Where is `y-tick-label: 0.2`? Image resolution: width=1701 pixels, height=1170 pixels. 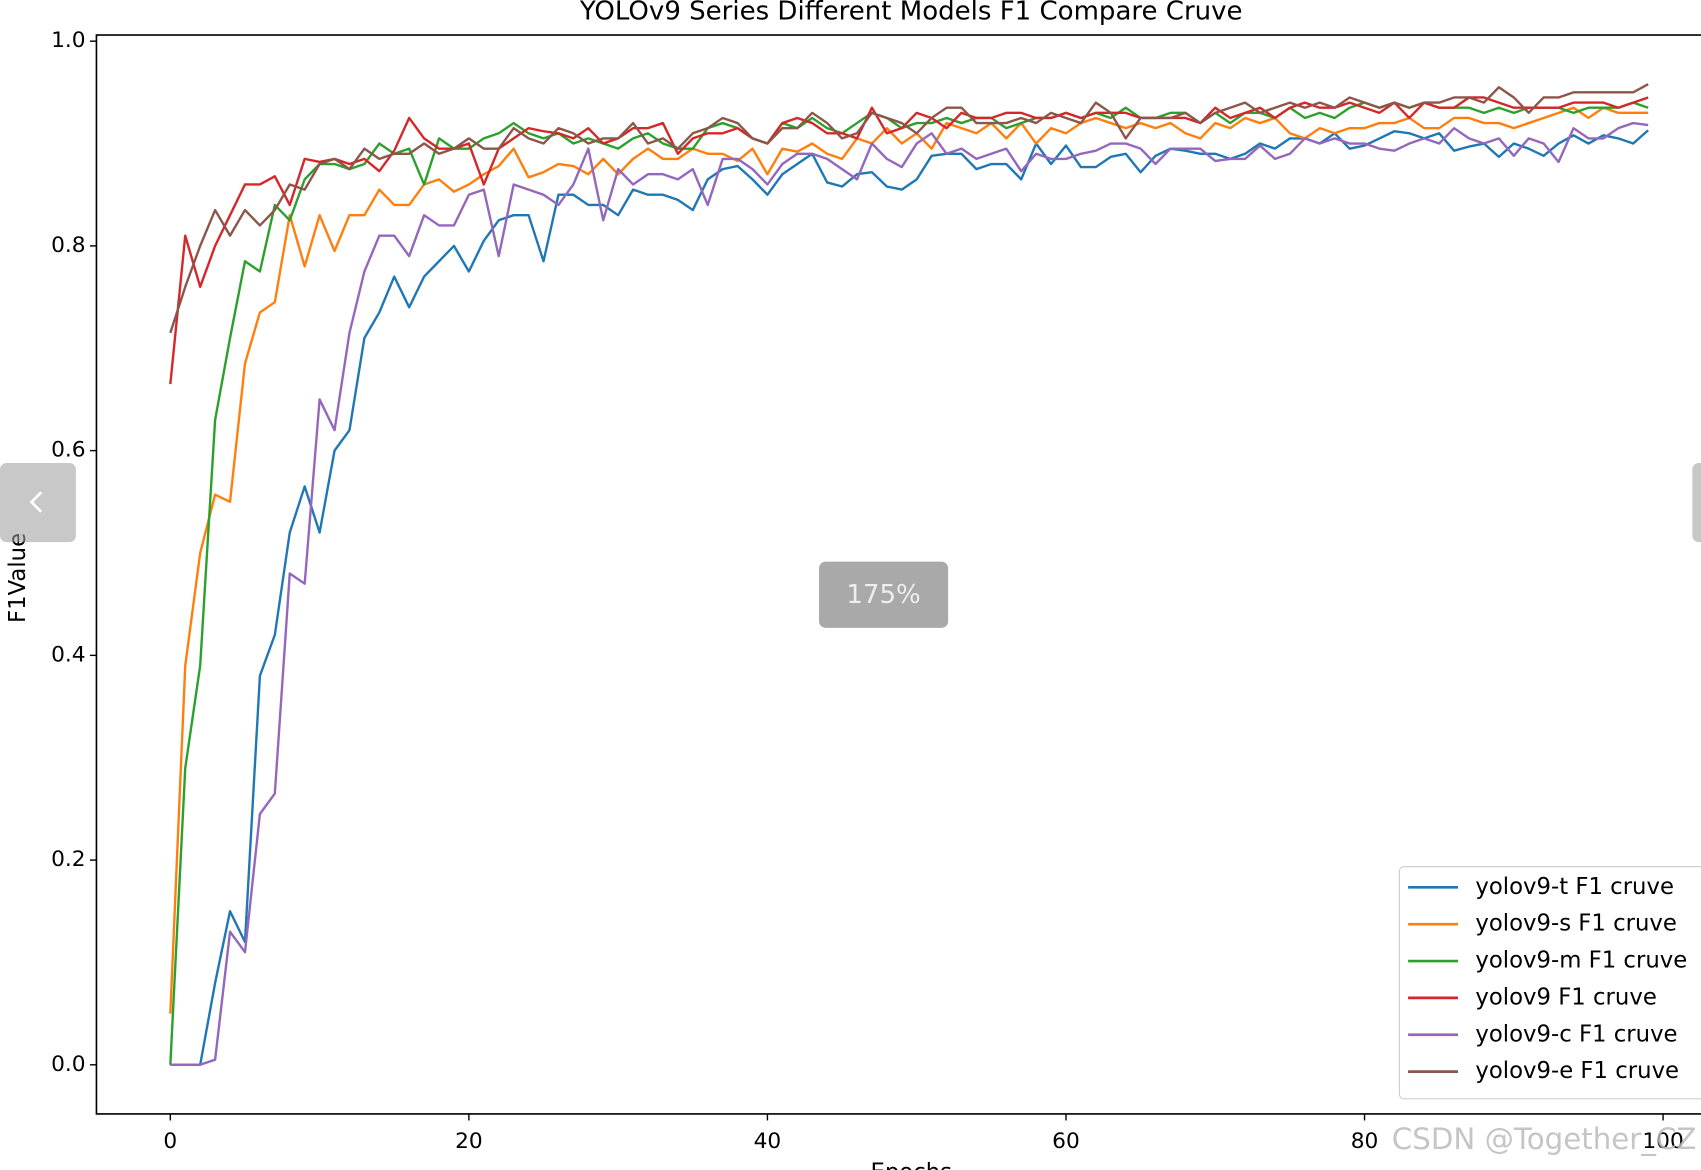
y-tick-label: 0.2 is located at coordinates (68, 859).